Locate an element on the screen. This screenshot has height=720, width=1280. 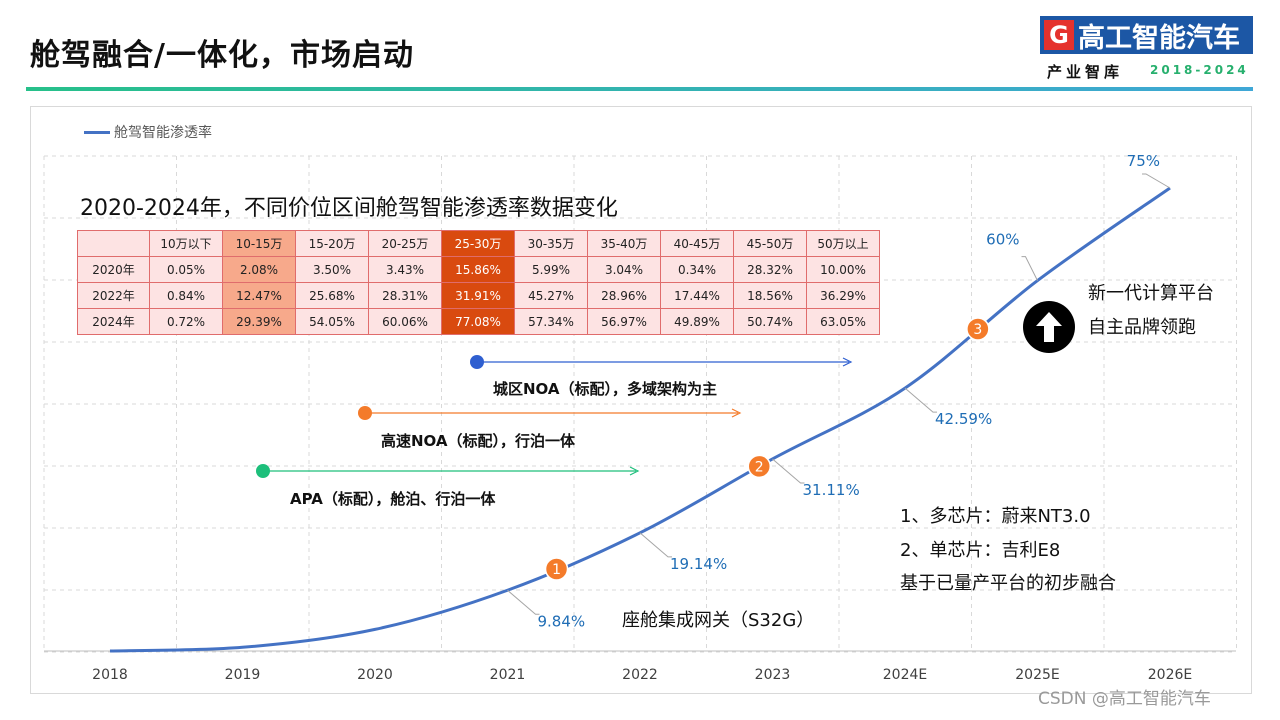
chart-legend: 舱驾智能渗透率 is located at coordinates (148, 132).